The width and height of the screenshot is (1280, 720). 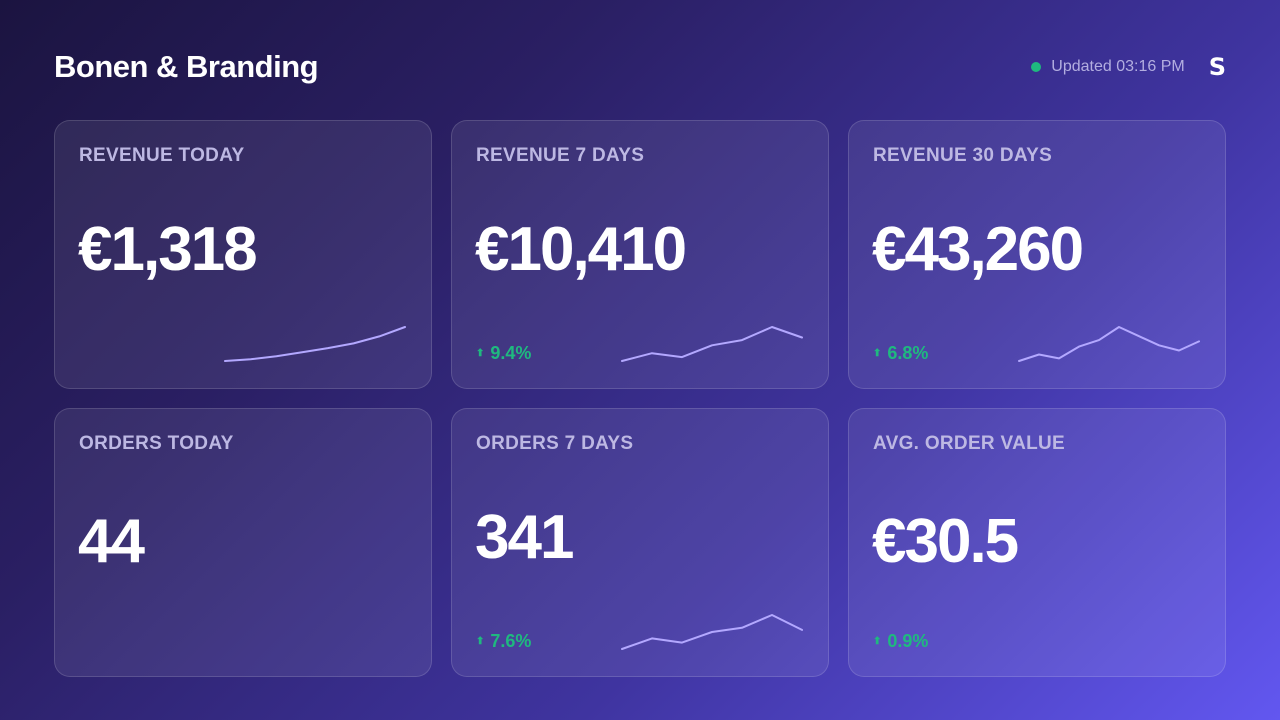 What do you see at coordinates (555, 443) in the screenshot?
I see `kpi-label: ORDERS 7 DAYS` at bounding box center [555, 443].